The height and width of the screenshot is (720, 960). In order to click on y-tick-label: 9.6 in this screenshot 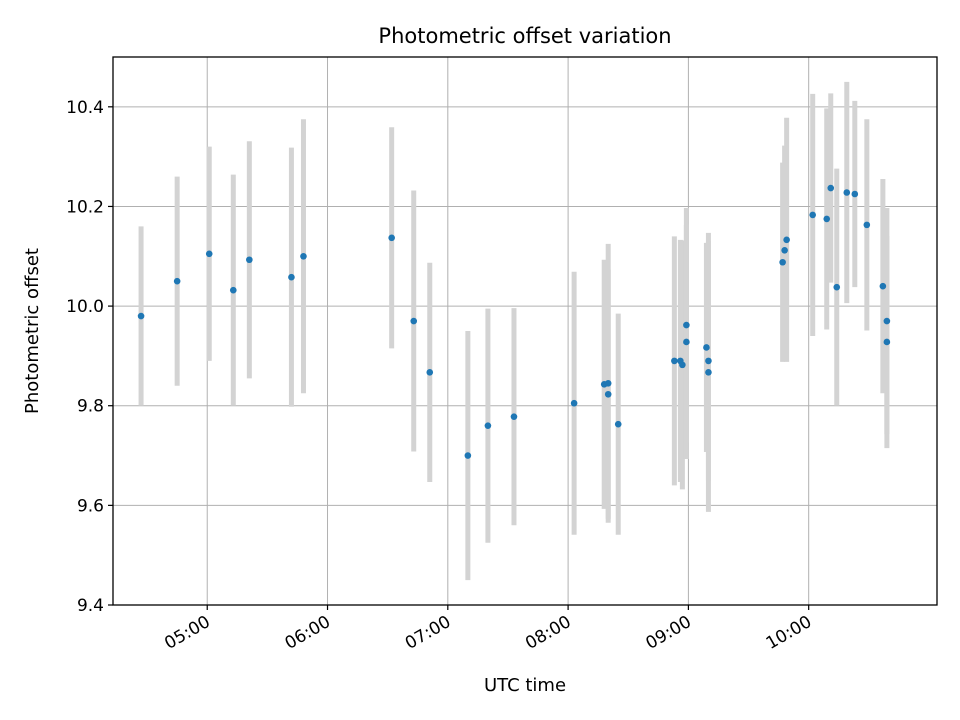, I will do `click(90, 506)`.